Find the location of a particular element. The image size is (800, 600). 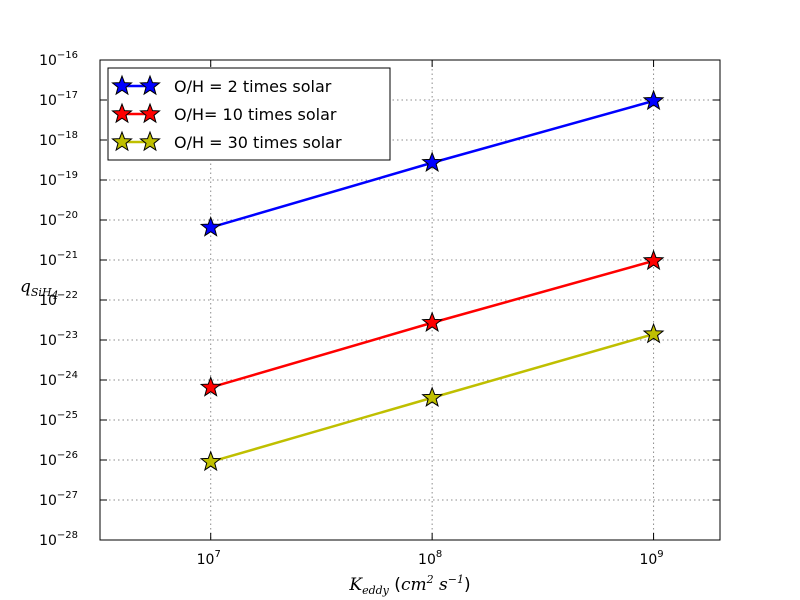

y-tick-label: 10−24 is located at coordinates (58, 379).